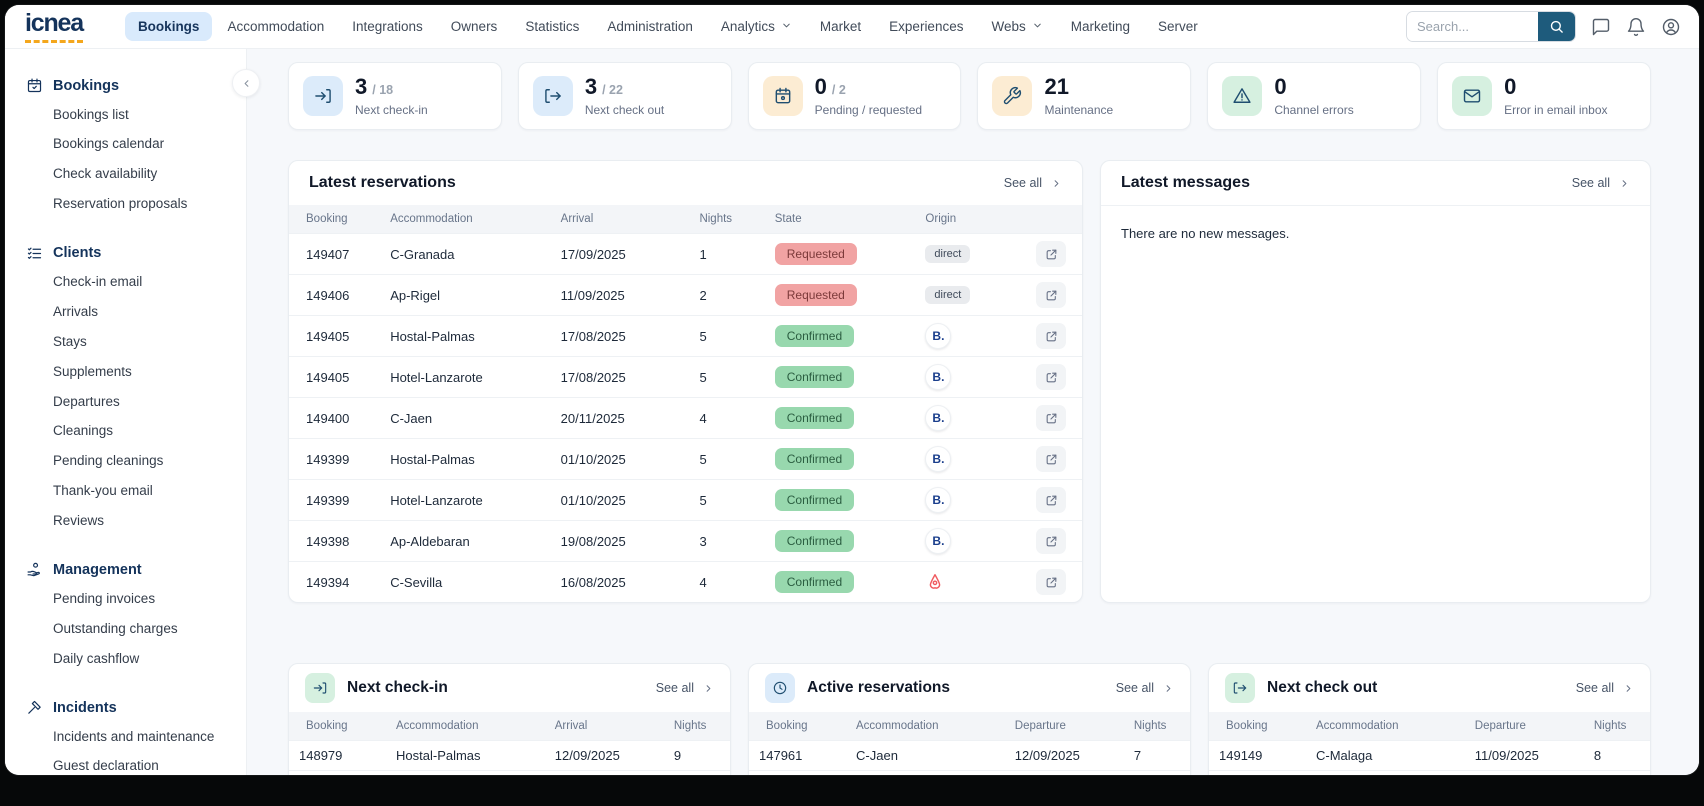 The width and height of the screenshot is (1704, 806). I want to click on nav-item-analytics: Analytics, so click(756, 26).